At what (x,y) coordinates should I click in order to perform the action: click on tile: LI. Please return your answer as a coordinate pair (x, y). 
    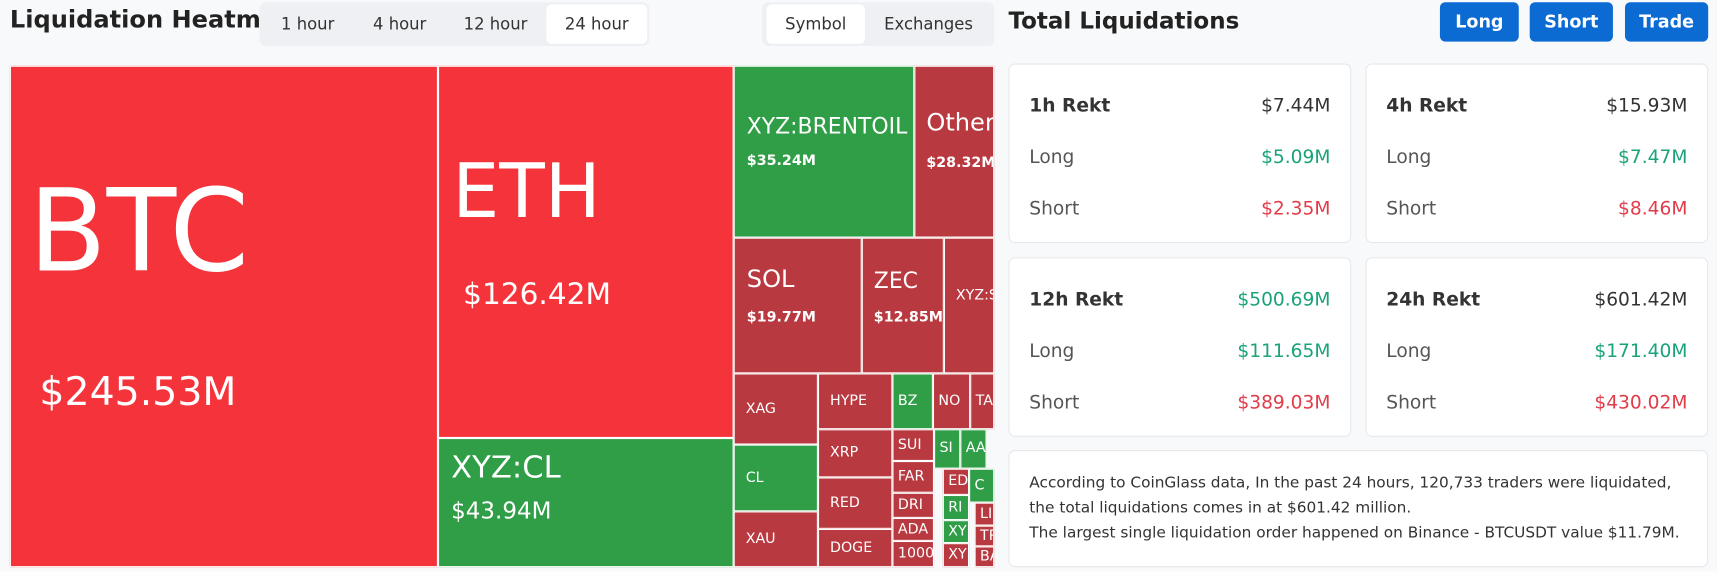
    Looking at the image, I should click on (984, 514).